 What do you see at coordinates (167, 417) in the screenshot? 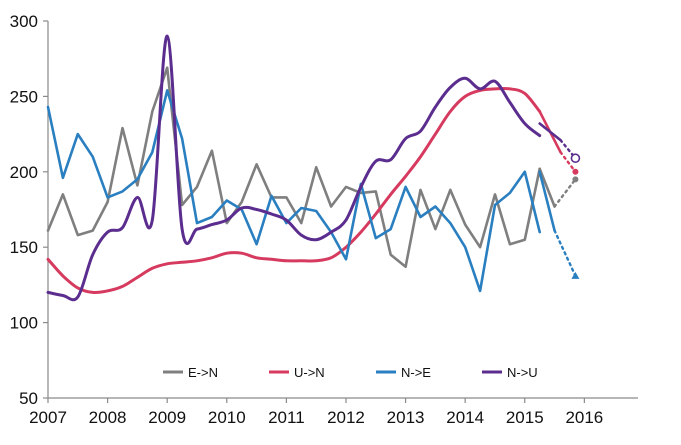
I see `x-tick-label: 2009` at bounding box center [167, 417].